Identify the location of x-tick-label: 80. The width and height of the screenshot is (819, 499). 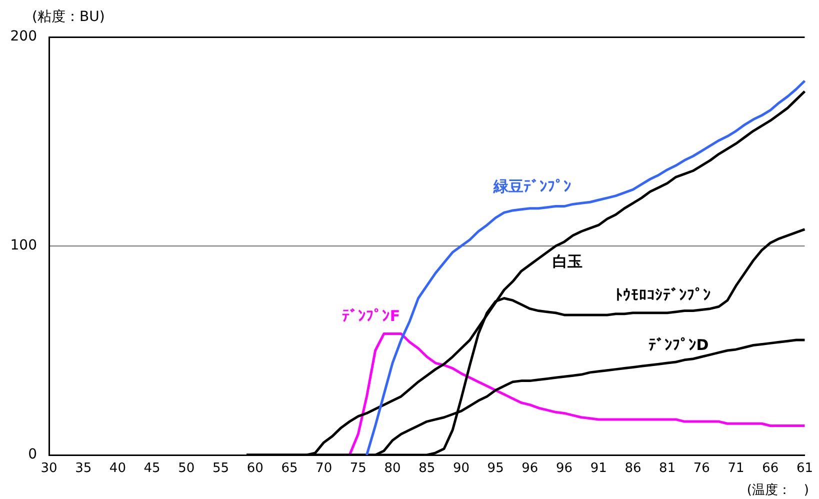
(392, 468).